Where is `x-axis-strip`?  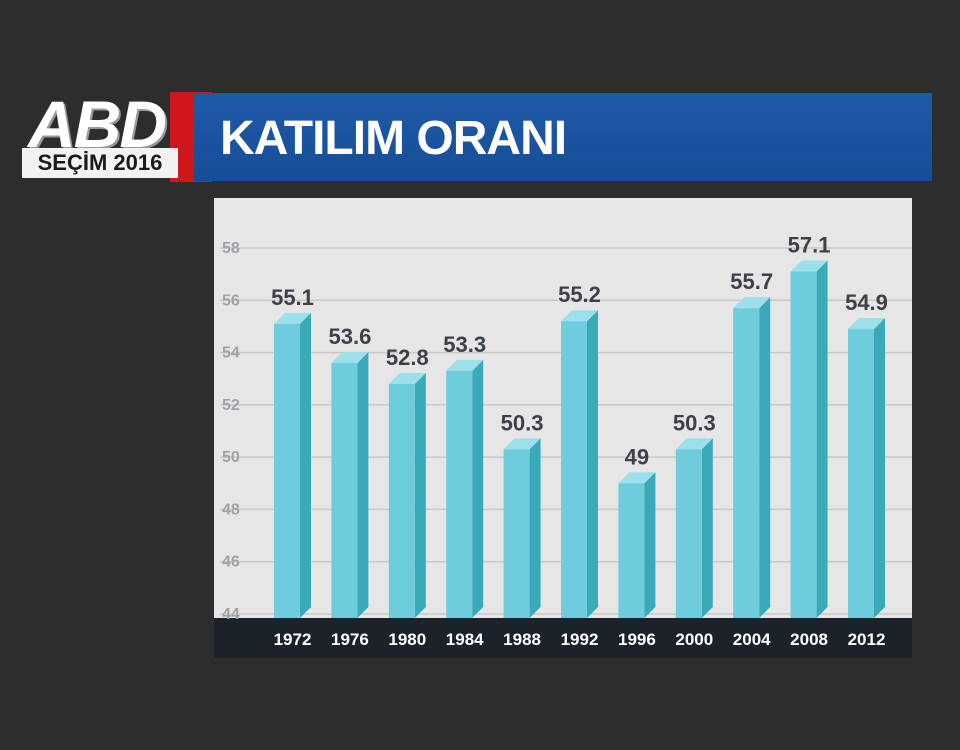
x-axis-strip is located at coordinates (563, 638).